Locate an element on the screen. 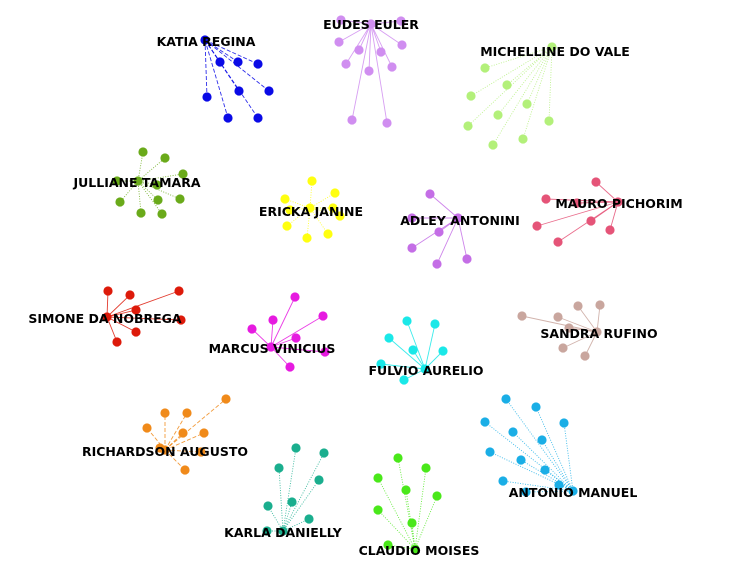 The image size is (729, 583). hub-node-eudes-euler is located at coordinates (371, 24).